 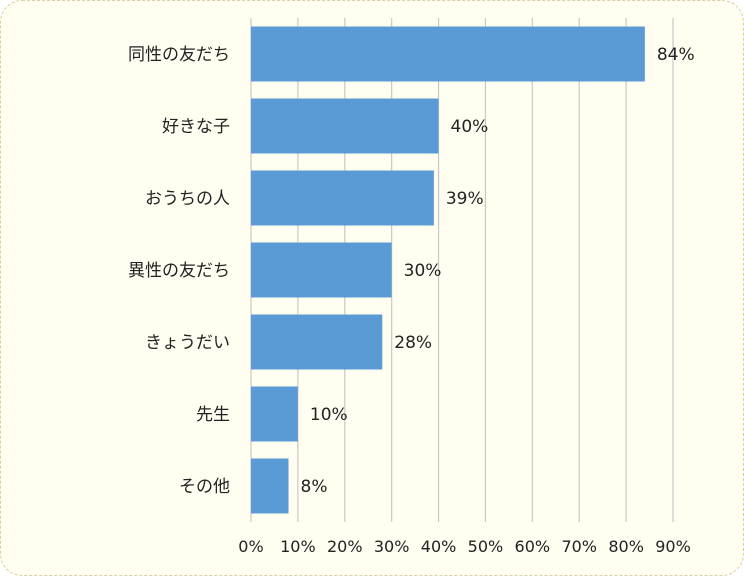 I want to click on x-tick-labels: 0% 10% 20% 30% 40% 50% 60% 70% 80% 90%, so click(x=464, y=546).